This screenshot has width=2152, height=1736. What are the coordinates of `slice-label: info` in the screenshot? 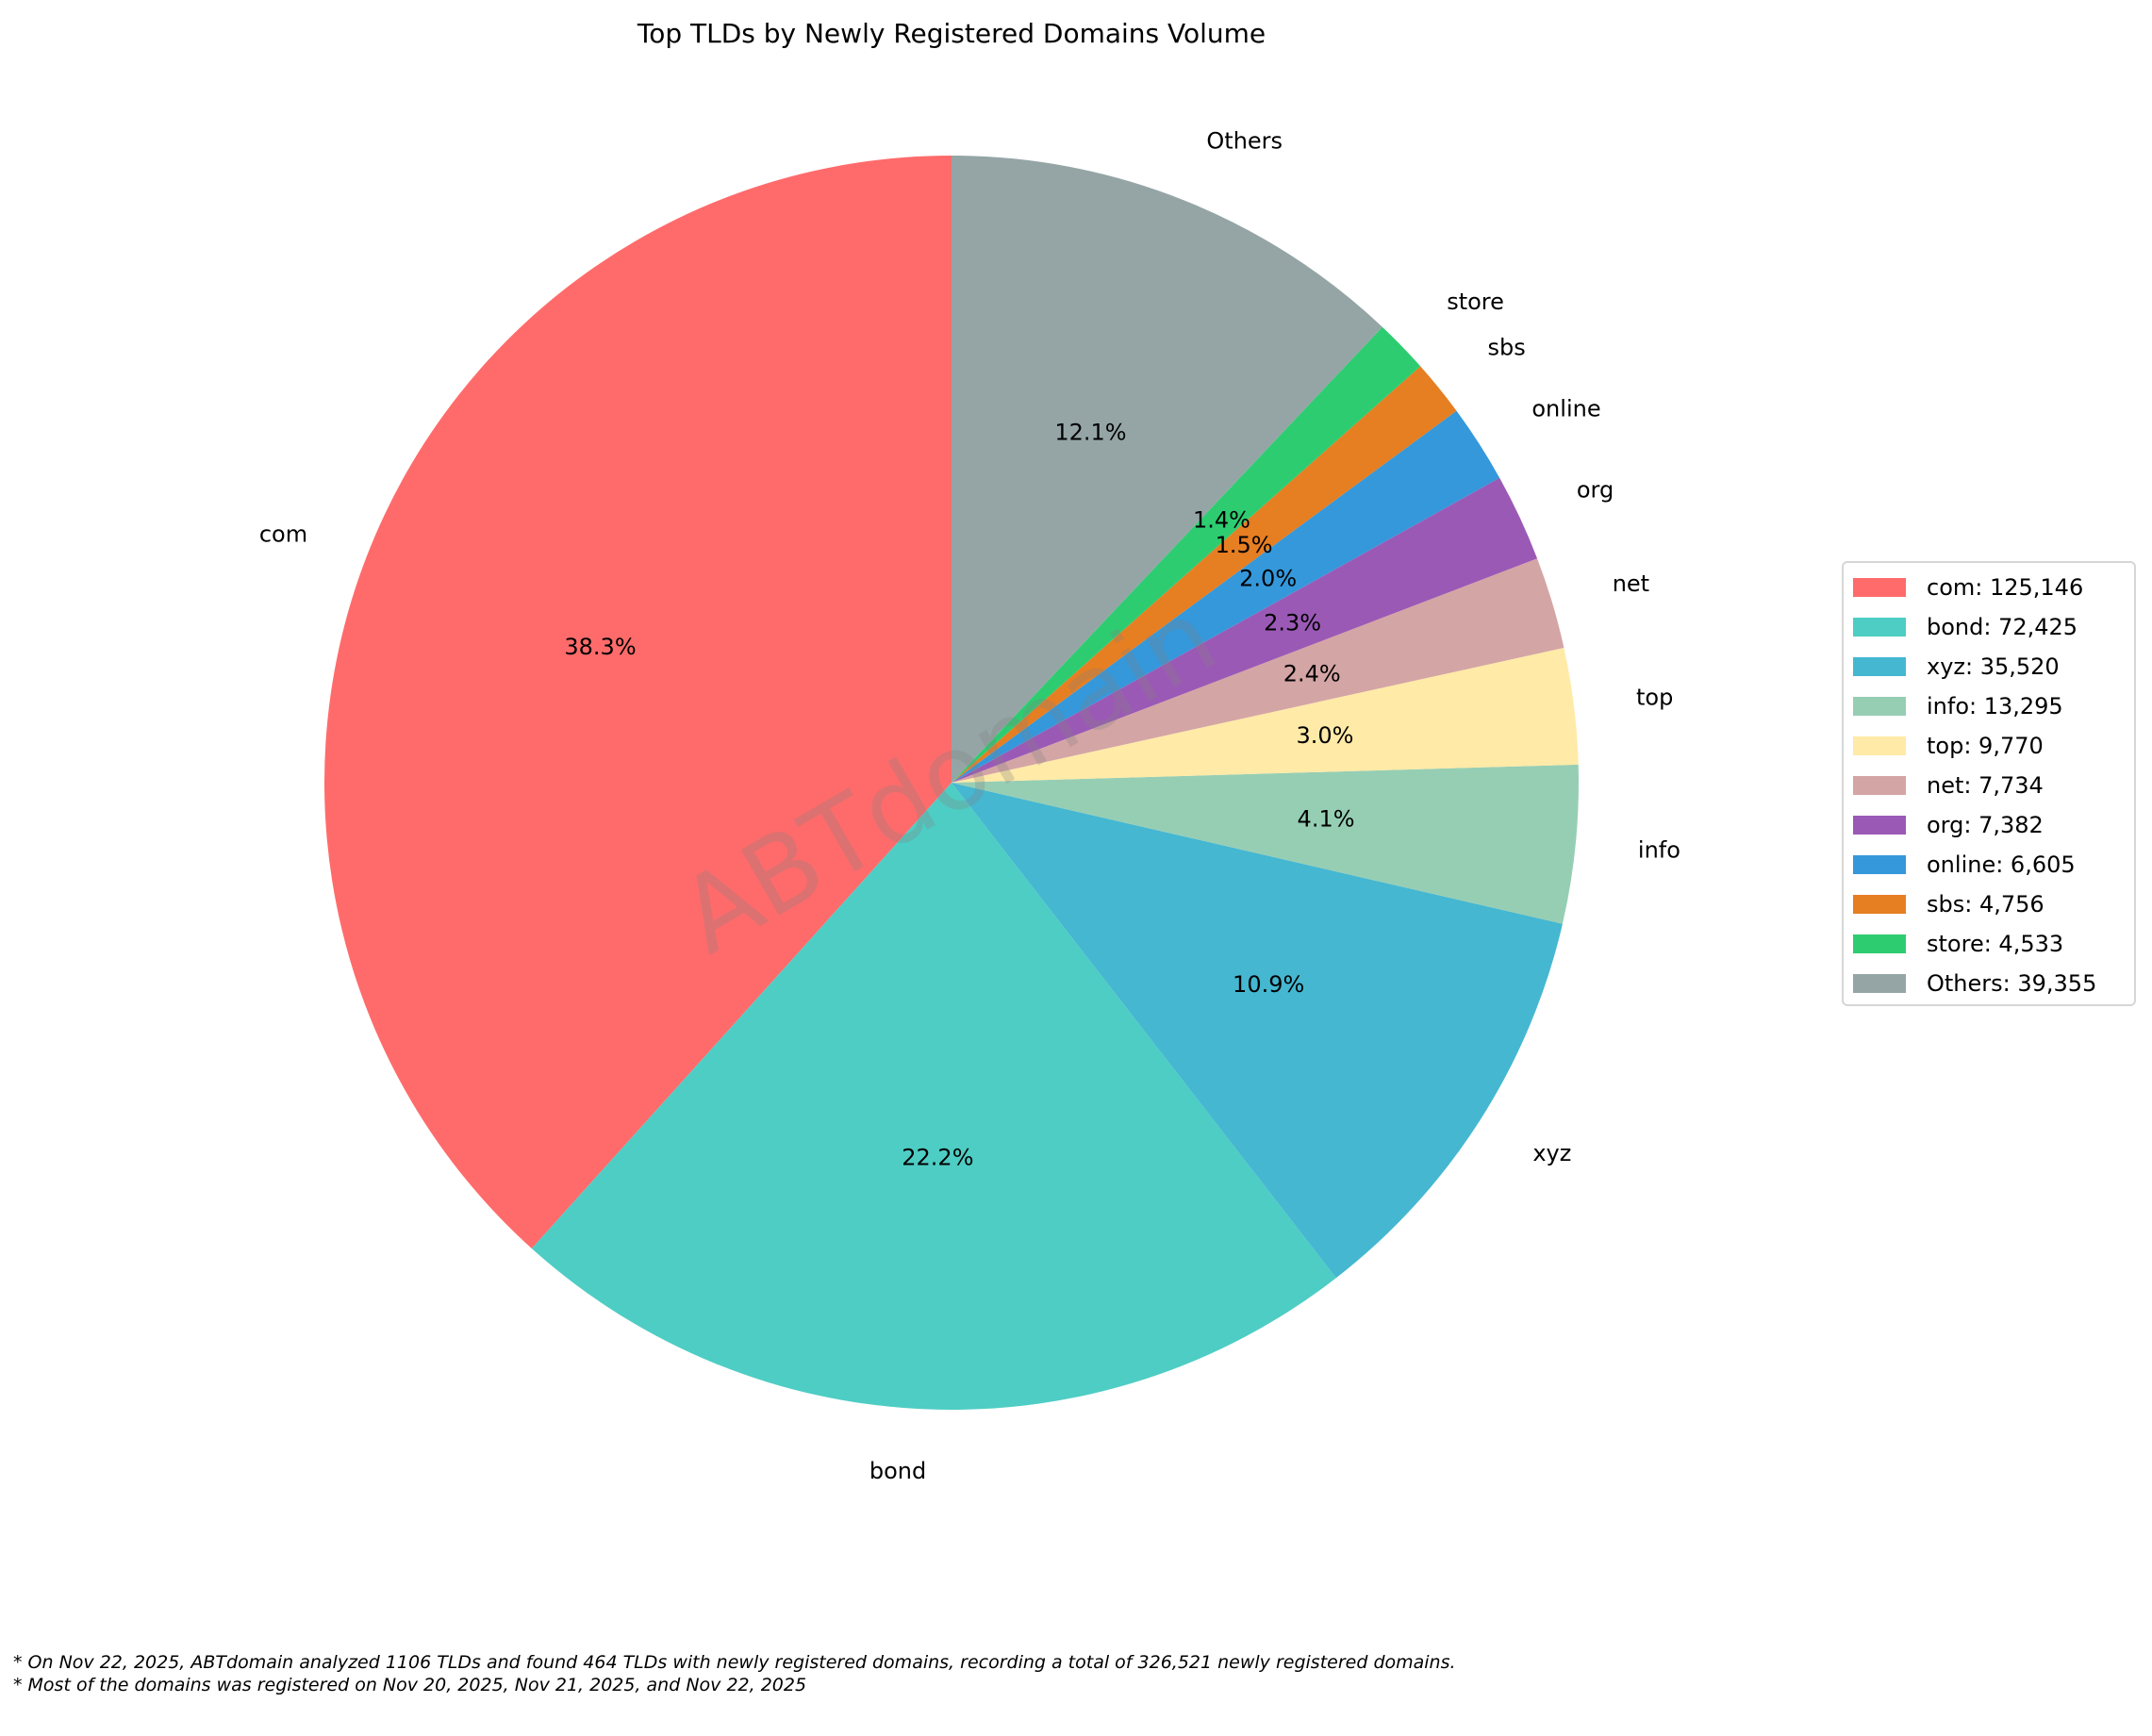 It's located at (1659, 849).